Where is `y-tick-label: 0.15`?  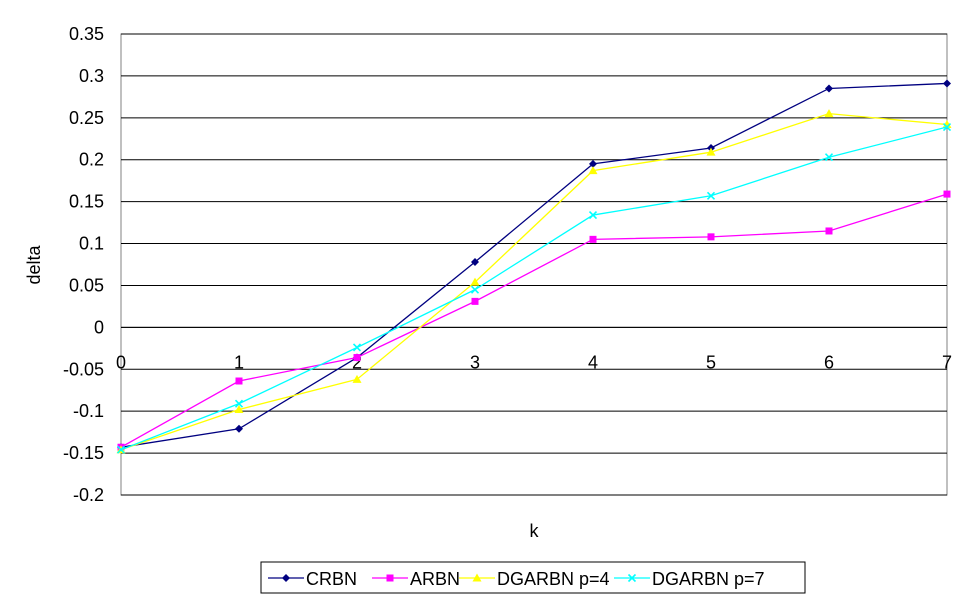 y-tick-label: 0.15 is located at coordinates (86, 202).